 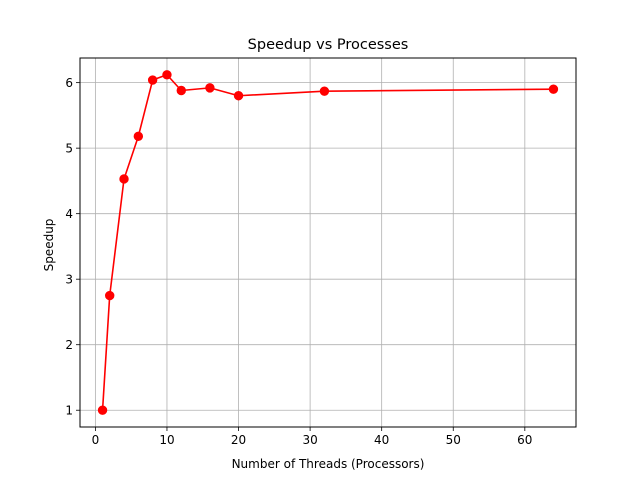 What do you see at coordinates (328, 45) in the screenshot?
I see `chart-title: Speedup vs Processes` at bounding box center [328, 45].